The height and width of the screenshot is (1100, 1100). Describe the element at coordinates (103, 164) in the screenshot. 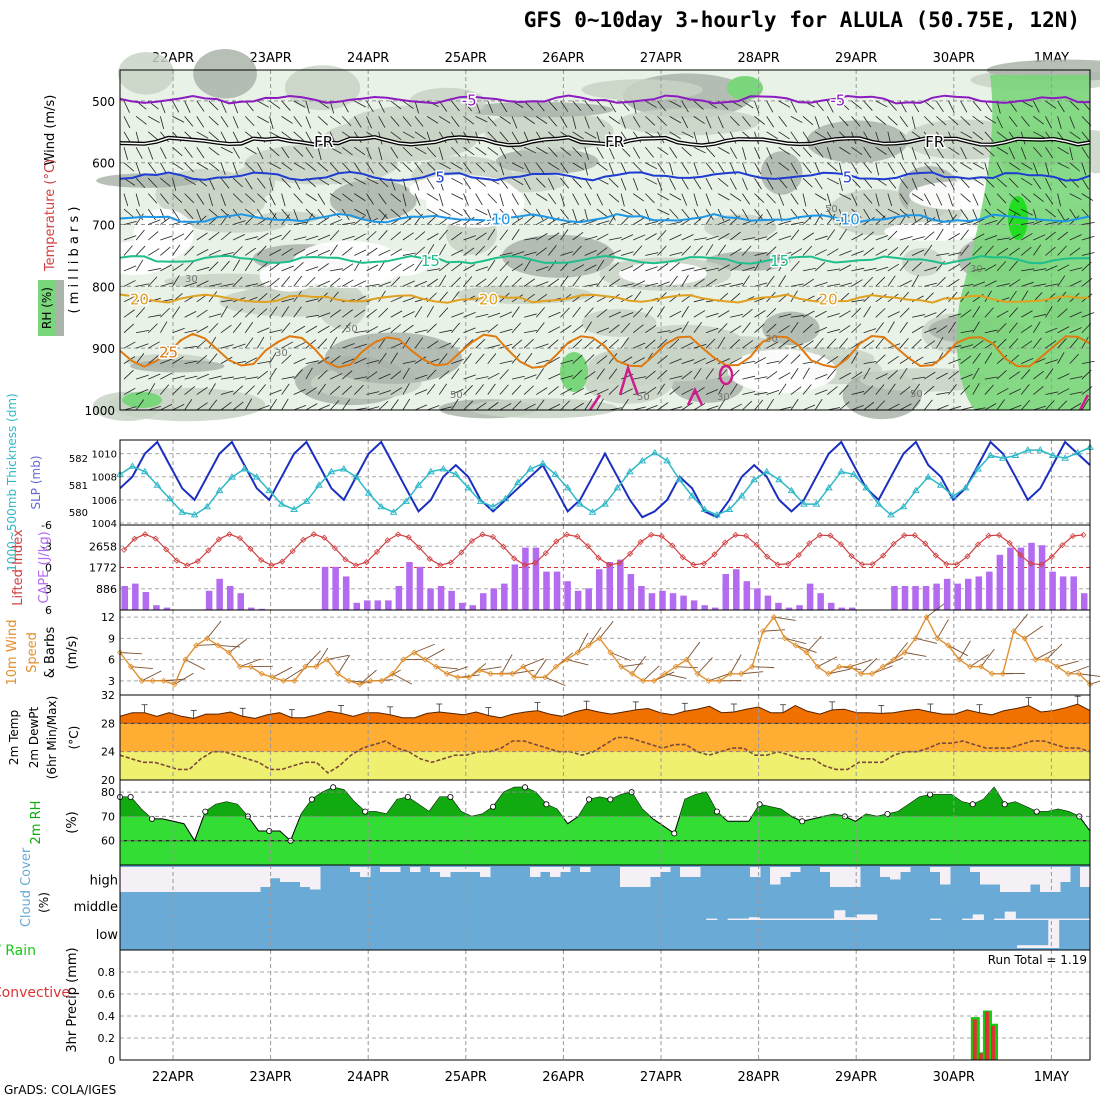

I see `pressure-tick: 600` at that location.